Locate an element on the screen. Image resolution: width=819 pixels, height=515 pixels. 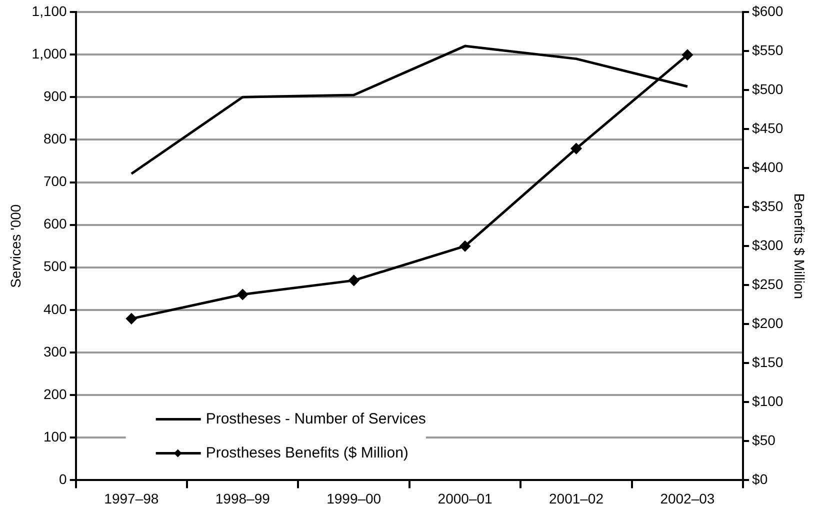
y-axis-title: Services '000 is located at coordinates (15, 246).